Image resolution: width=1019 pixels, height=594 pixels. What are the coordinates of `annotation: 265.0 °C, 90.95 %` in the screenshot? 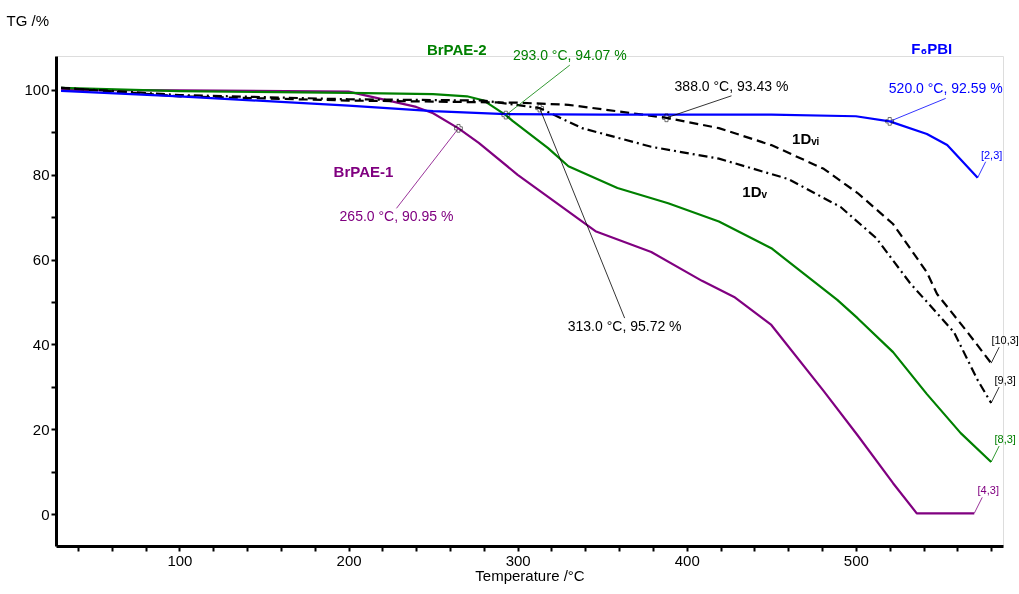 It's located at (396, 216).